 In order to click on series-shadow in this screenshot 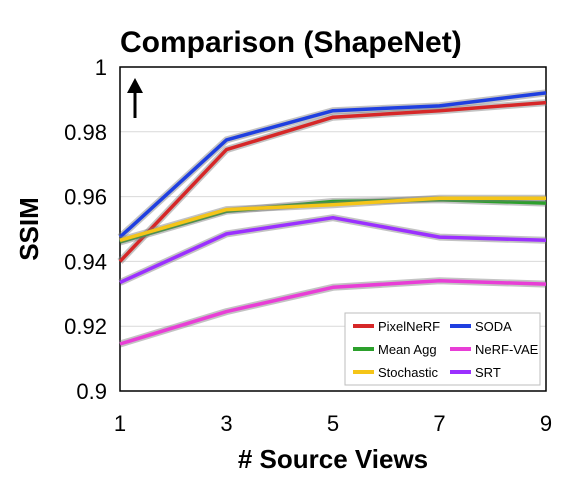, I will do `click(332, 250)`.